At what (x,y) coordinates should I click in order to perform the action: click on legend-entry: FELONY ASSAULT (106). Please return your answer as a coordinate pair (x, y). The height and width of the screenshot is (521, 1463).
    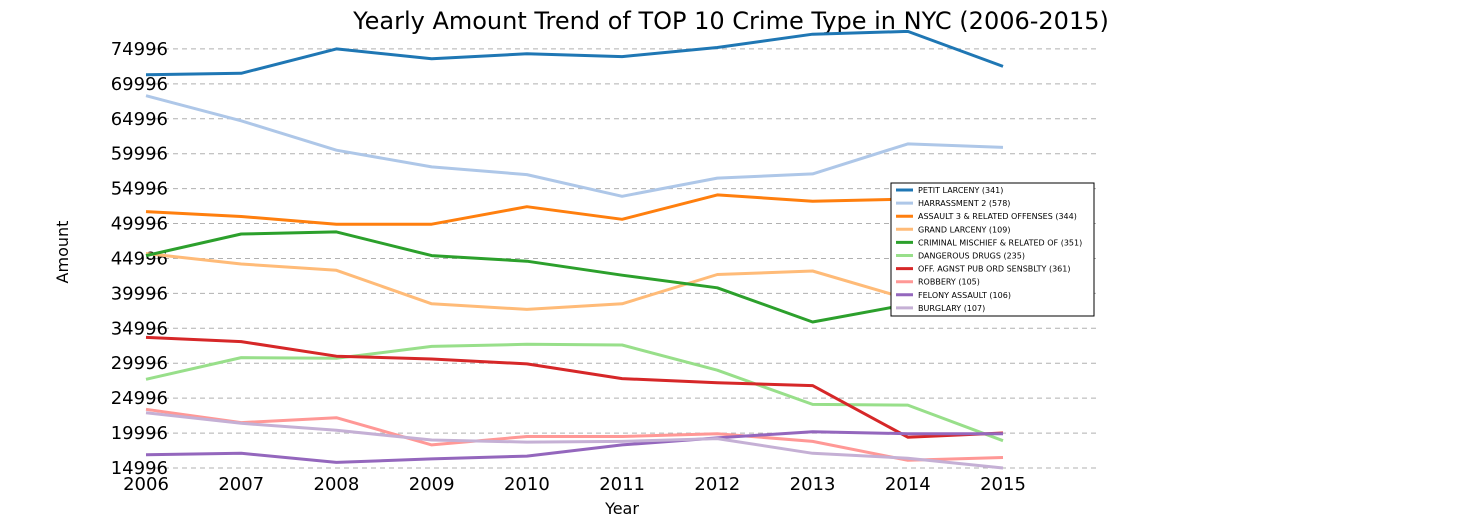
    Looking at the image, I should click on (964, 295).